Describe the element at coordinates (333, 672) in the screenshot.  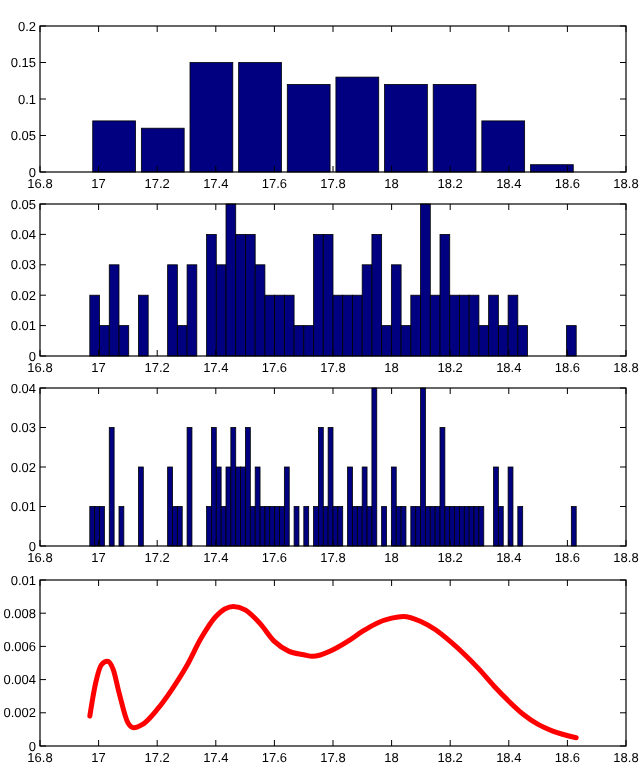
I see `line-series` at that location.